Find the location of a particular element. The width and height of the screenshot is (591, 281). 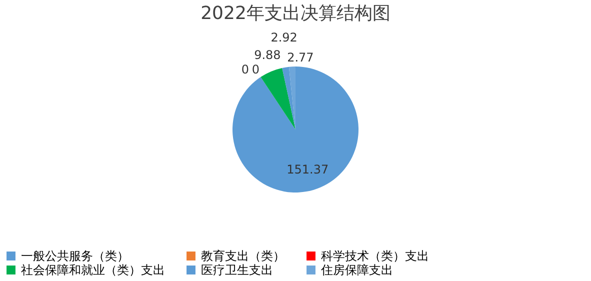

legend-label: 住房保障支出 is located at coordinates (356, 270).